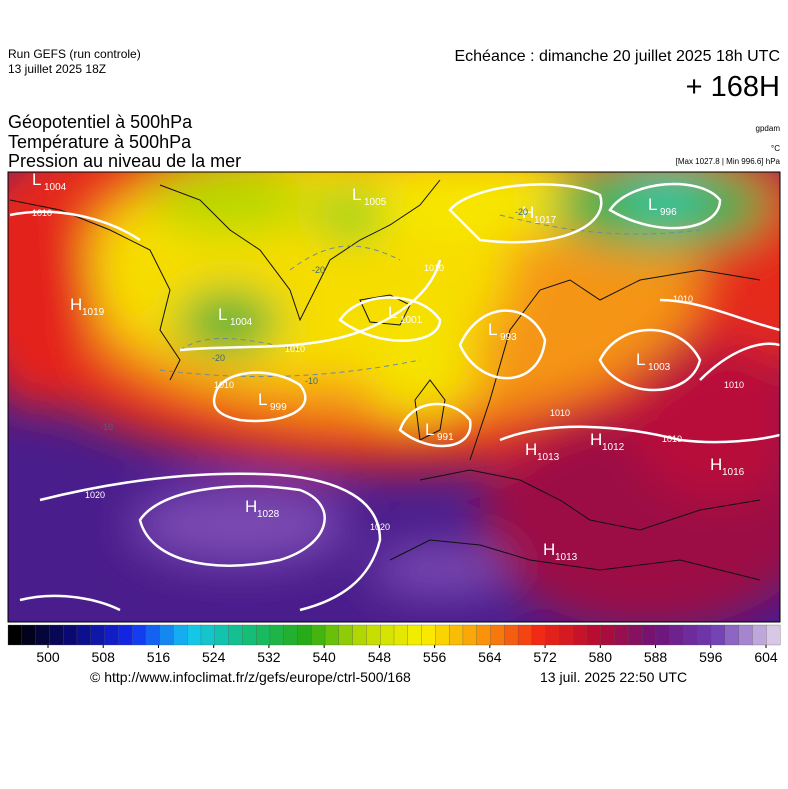  I want to click on title: Géopotentiel à 500hPa, so click(100, 122).